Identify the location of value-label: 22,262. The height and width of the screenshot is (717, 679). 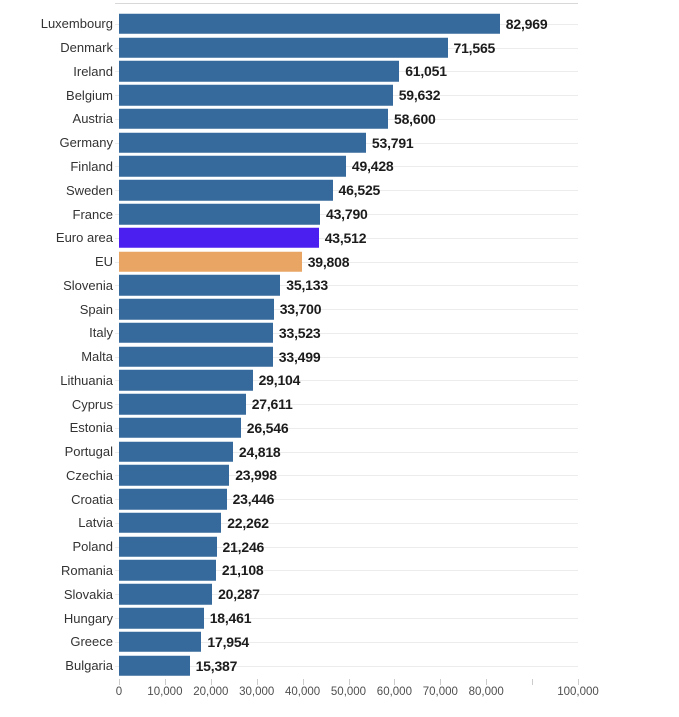
(248, 522).